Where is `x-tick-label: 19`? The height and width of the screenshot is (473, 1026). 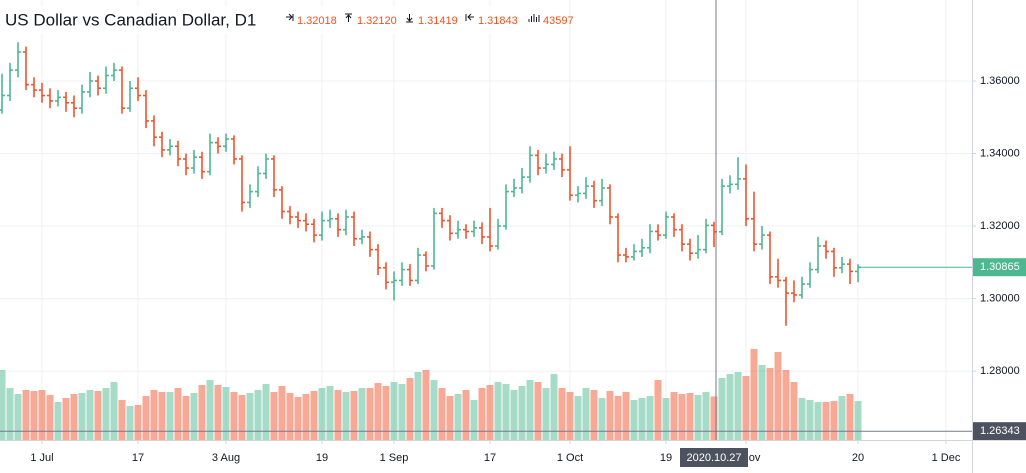
x-tick-label: 19 is located at coordinates (322, 458).